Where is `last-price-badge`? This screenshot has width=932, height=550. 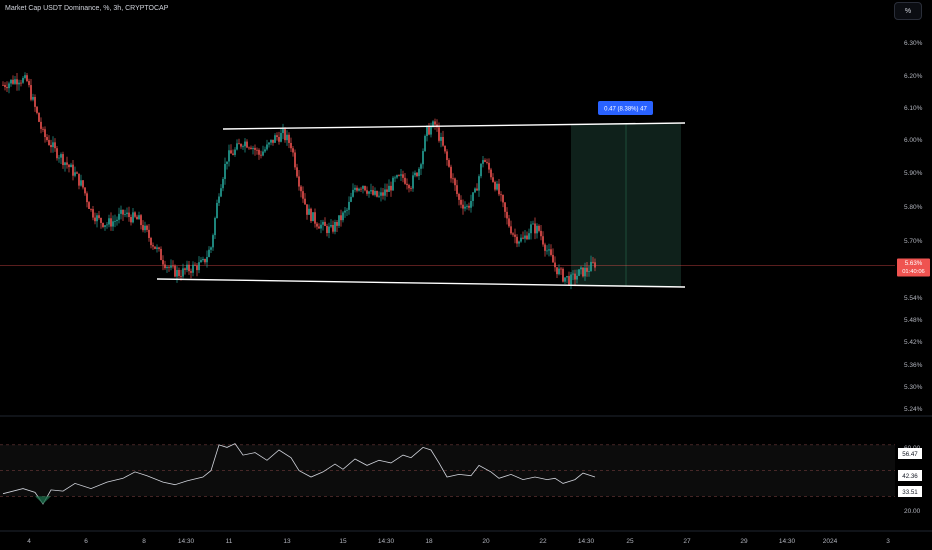
last-price-badge is located at coordinates (913, 267).